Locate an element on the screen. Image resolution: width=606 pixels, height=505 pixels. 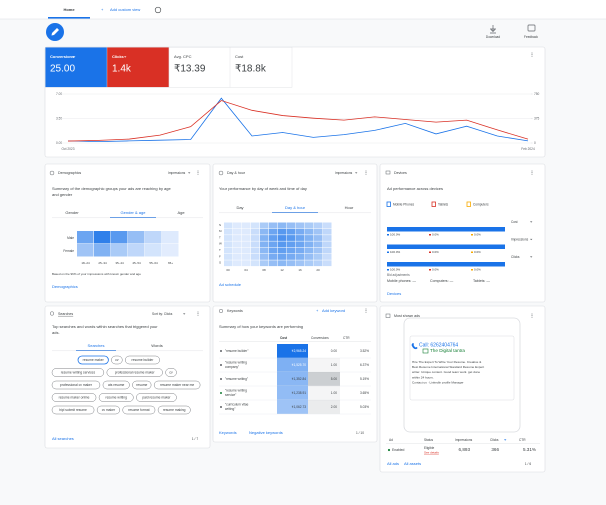
tab: Add custom view is located at coordinates (125, 9).